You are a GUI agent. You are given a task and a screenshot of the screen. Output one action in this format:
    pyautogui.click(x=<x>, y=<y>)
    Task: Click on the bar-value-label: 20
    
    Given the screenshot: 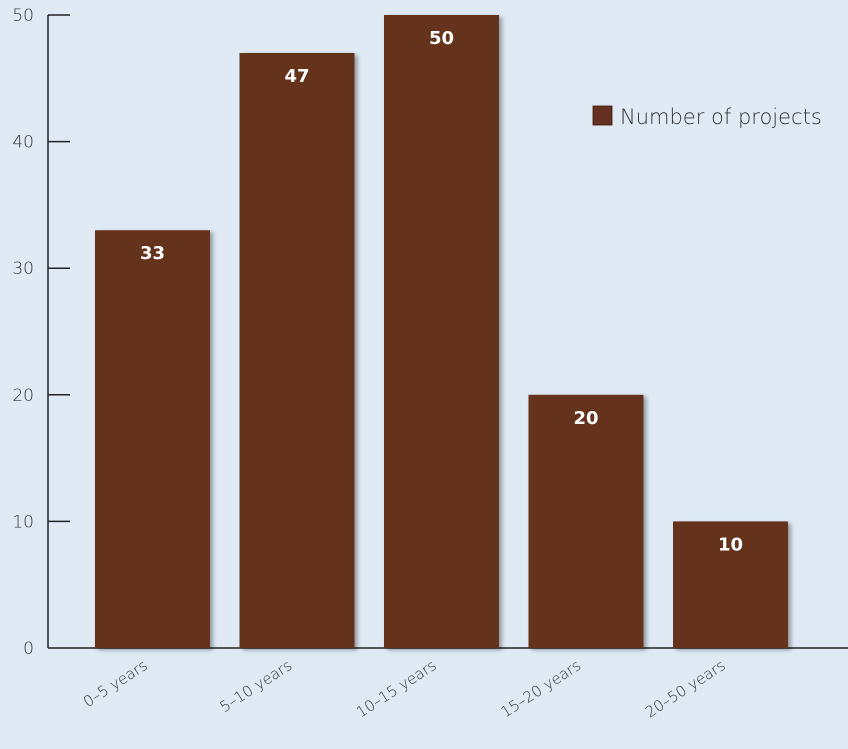 What is the action you would take?
    pyautogui.click(x=585, y=418)
    